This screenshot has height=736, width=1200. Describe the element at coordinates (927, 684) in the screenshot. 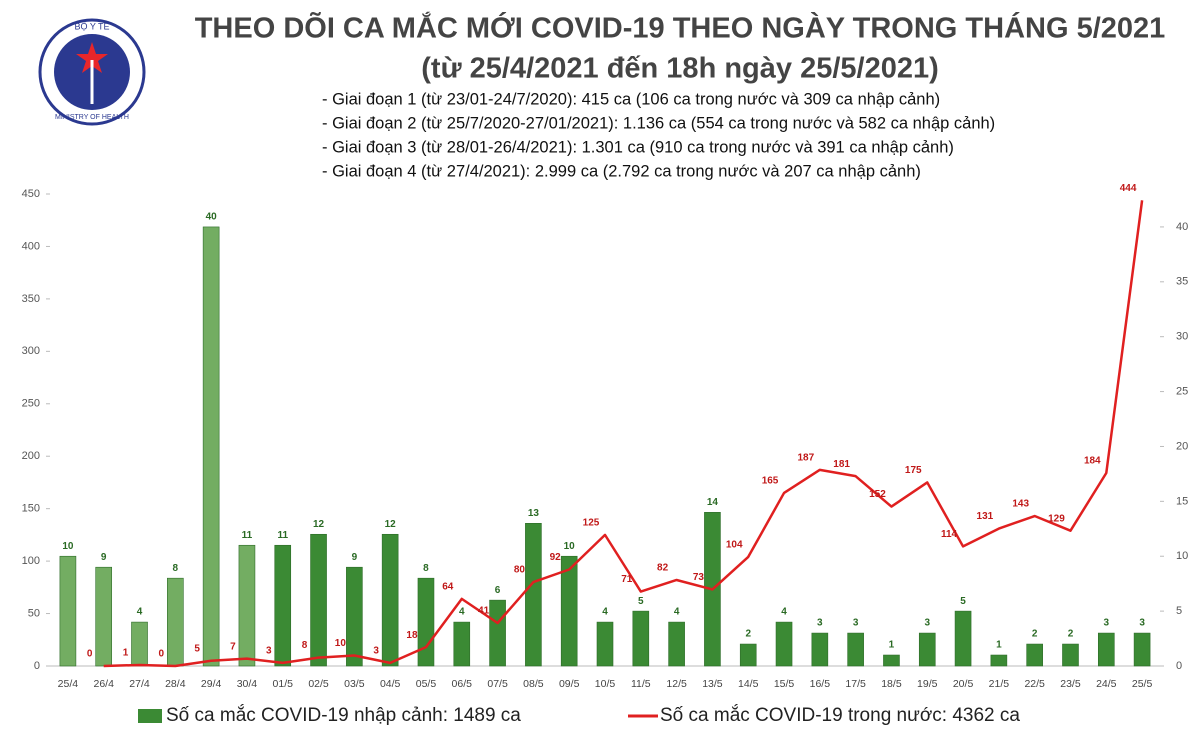

I see `x-tick-label: 19/5` at that location.